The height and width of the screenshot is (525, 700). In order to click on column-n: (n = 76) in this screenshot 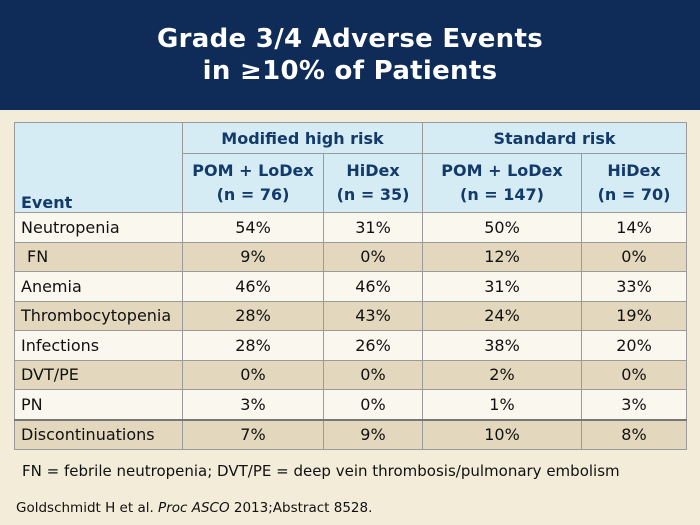, I will do `click(253, 194)`.